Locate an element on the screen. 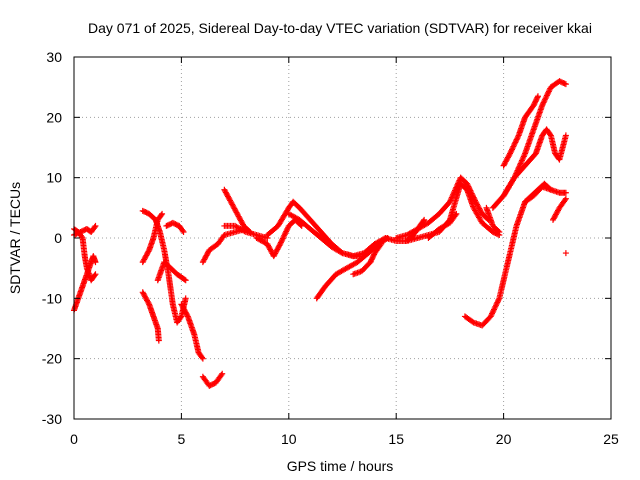 This screenshot has height=480, width=640. y-tick-label: -30 is located at coordinates (52, 419).